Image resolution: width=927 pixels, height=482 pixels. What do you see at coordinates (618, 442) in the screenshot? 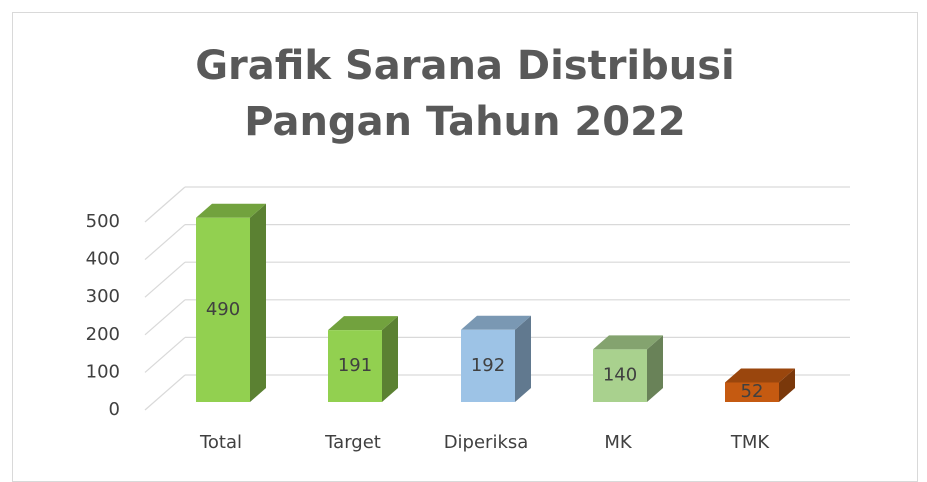
I see `x-tick-label: MK` at bounding box center [618, 442].